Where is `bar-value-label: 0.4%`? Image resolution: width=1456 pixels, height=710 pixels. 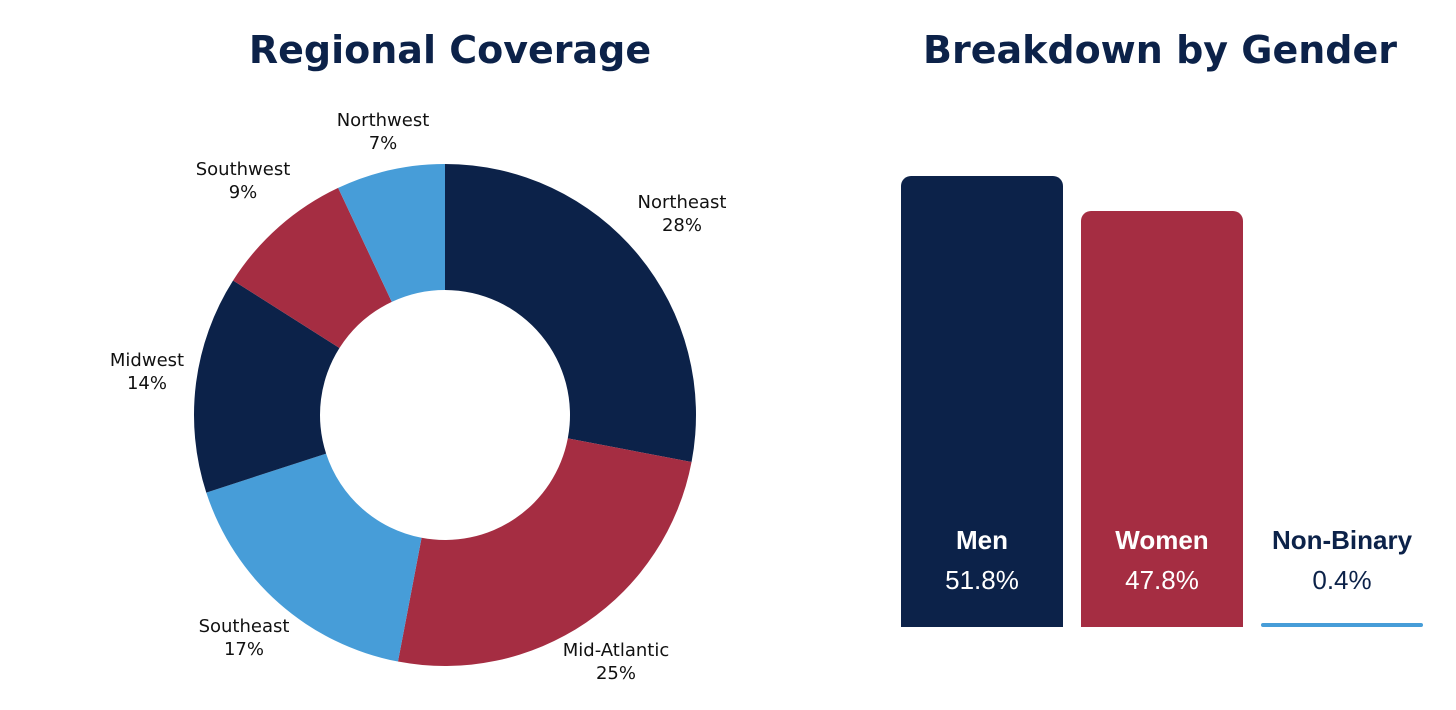
bar-value-label: 0.4% is located at coordinates (1342, 580).